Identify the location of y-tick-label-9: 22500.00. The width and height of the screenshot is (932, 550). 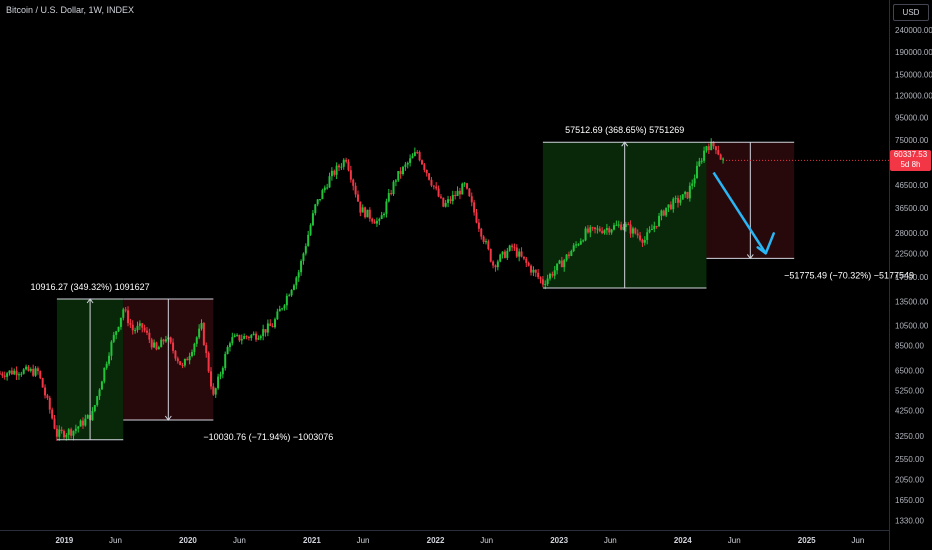
(912, 253).